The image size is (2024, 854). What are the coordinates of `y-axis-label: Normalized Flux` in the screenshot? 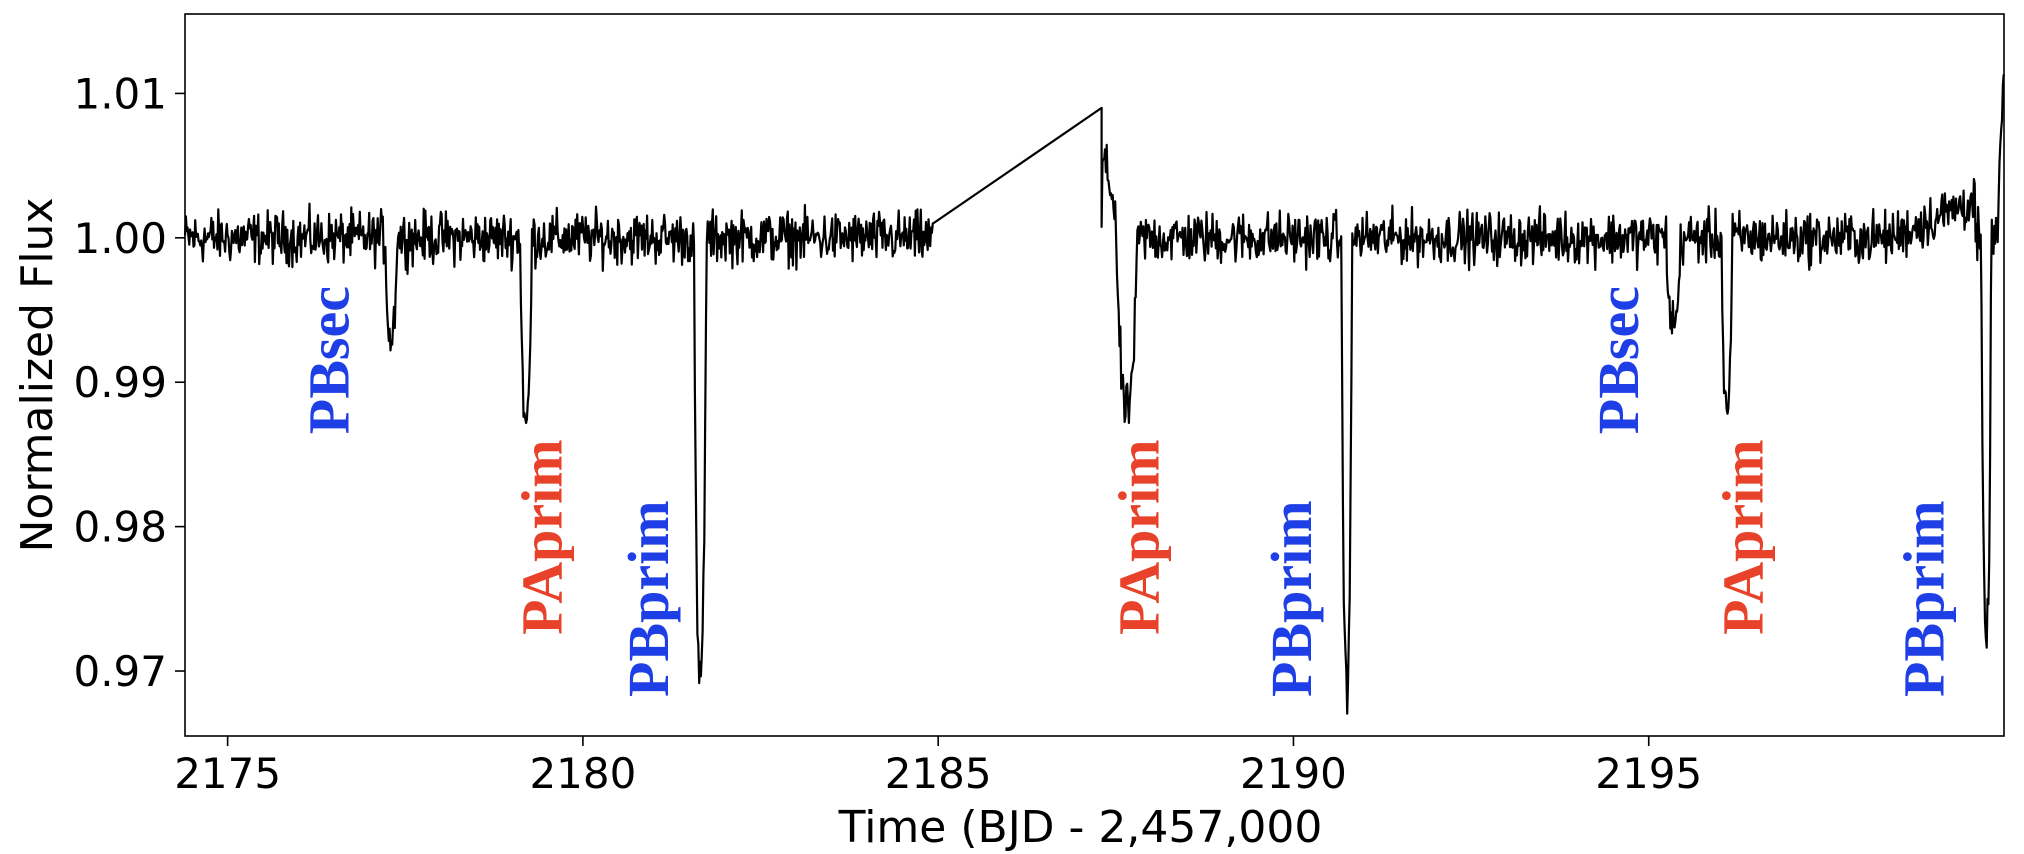 It's located at (37, 375).